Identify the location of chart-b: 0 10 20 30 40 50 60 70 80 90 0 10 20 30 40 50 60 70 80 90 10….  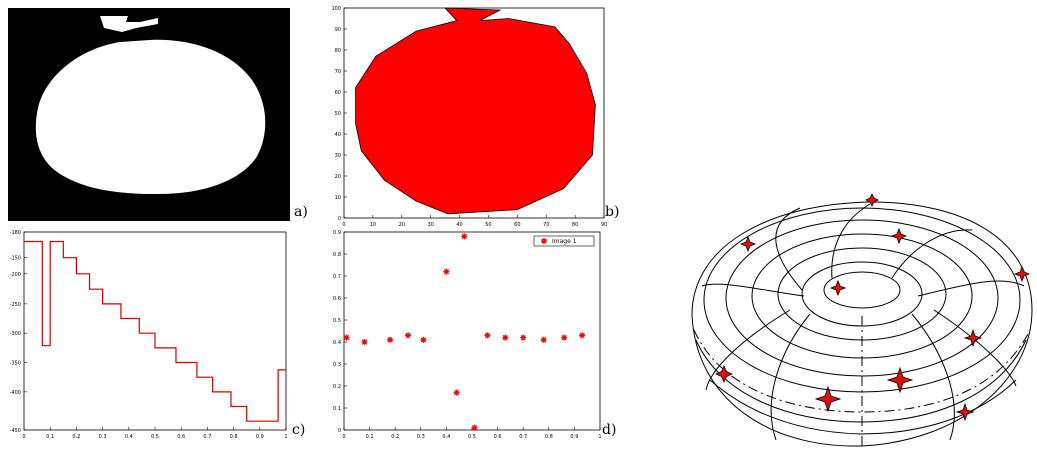
(469, 117).